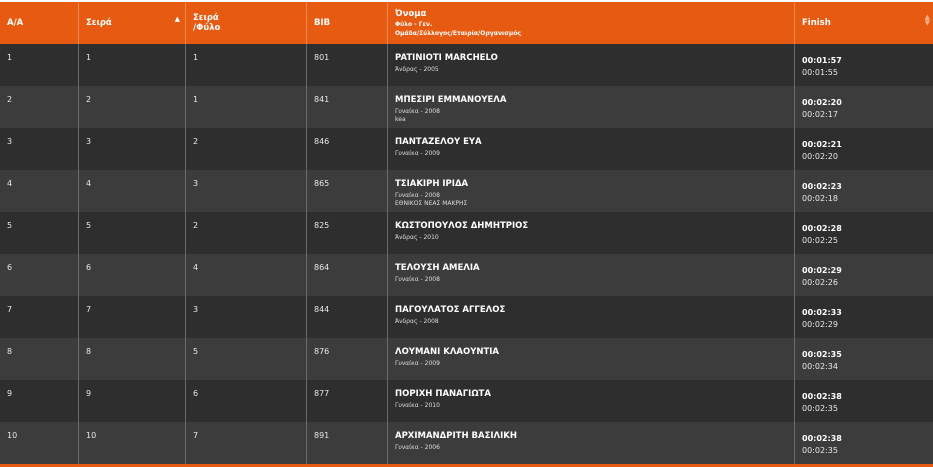 The width and height of the screenshot is (933, 467). Describe the element at coordinates (10, 141) in the screenshot. I see `aa-value: 3` at that location.